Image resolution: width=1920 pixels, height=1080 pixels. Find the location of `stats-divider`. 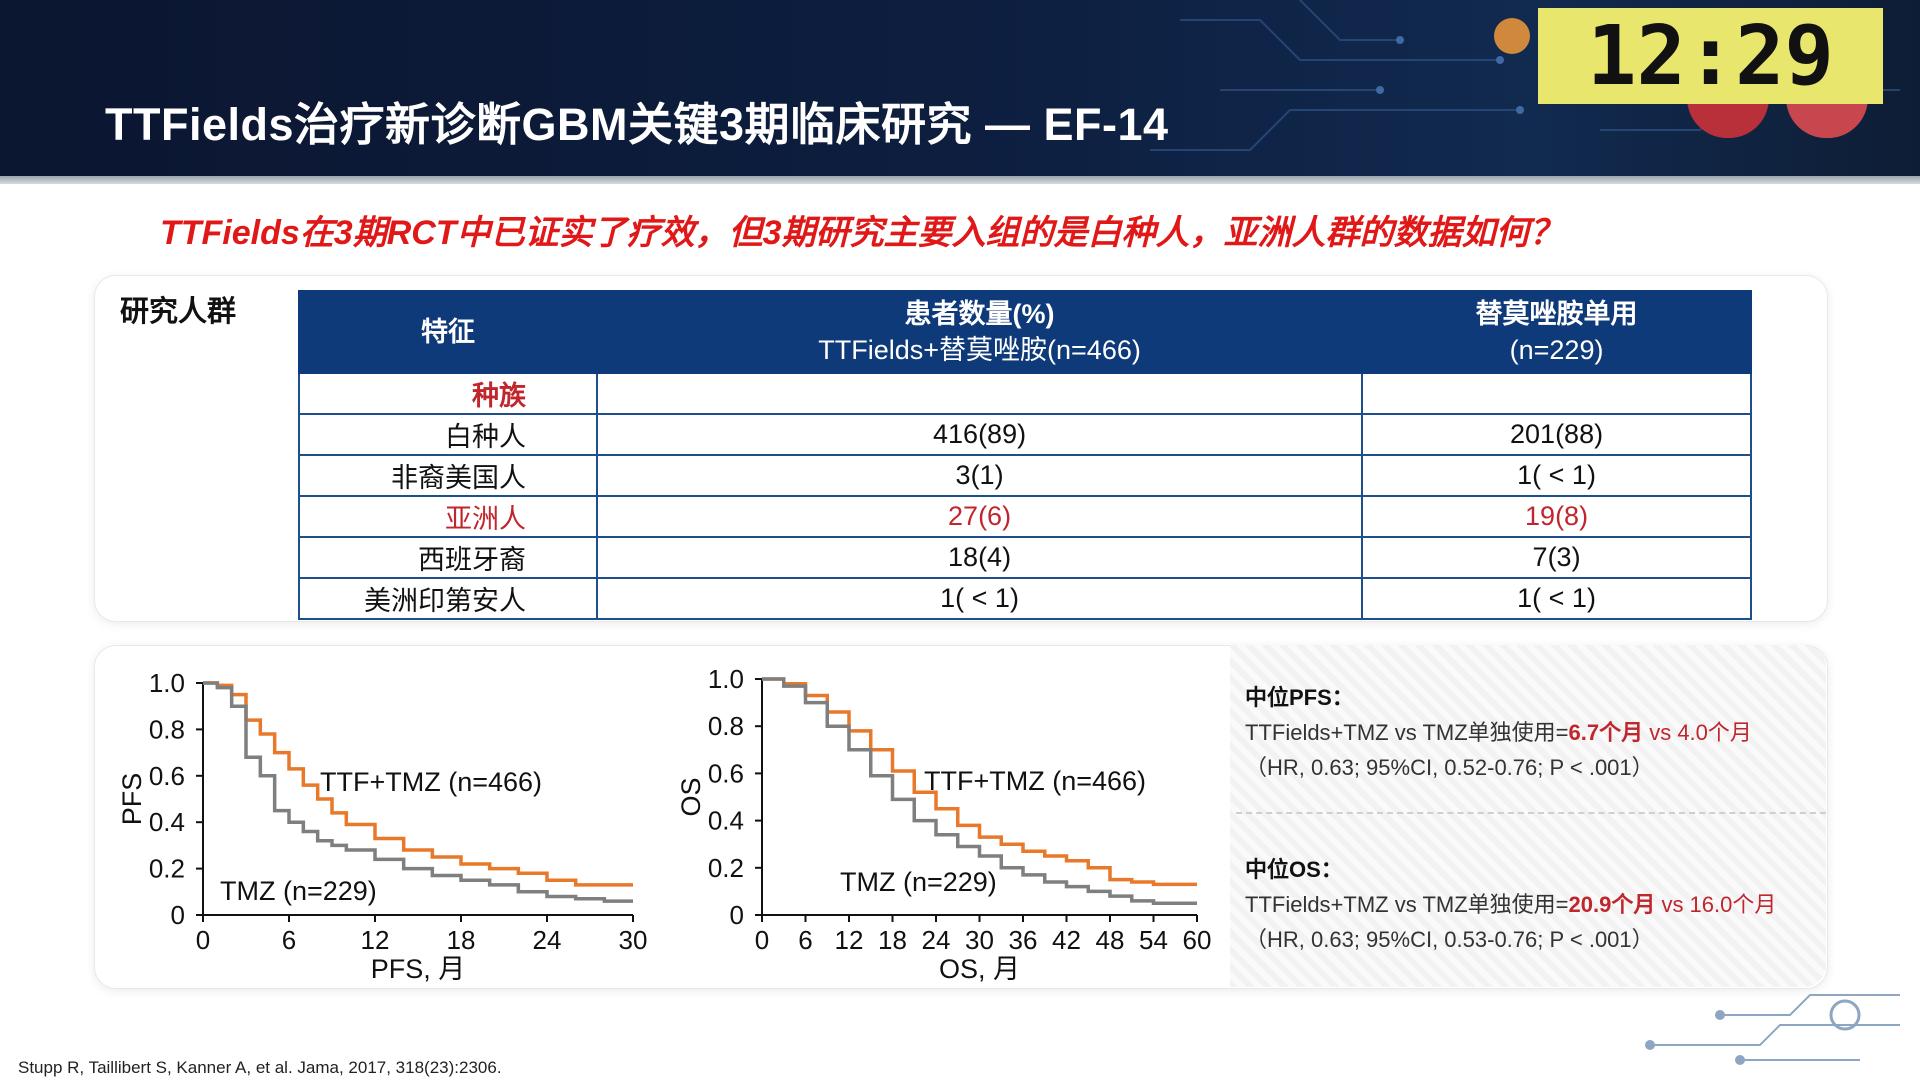

stats-divider is located at coordinates (1531, 813).